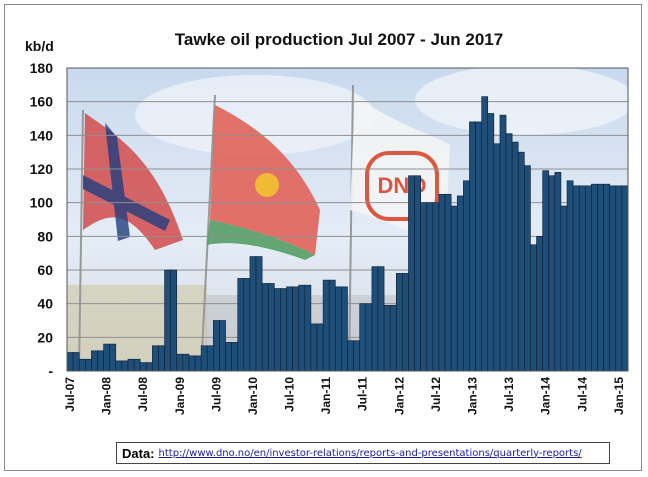  Describe the element at coordinates (326, 396) in the screenshot. I see `x-tick-label: Jan-11` at that location.